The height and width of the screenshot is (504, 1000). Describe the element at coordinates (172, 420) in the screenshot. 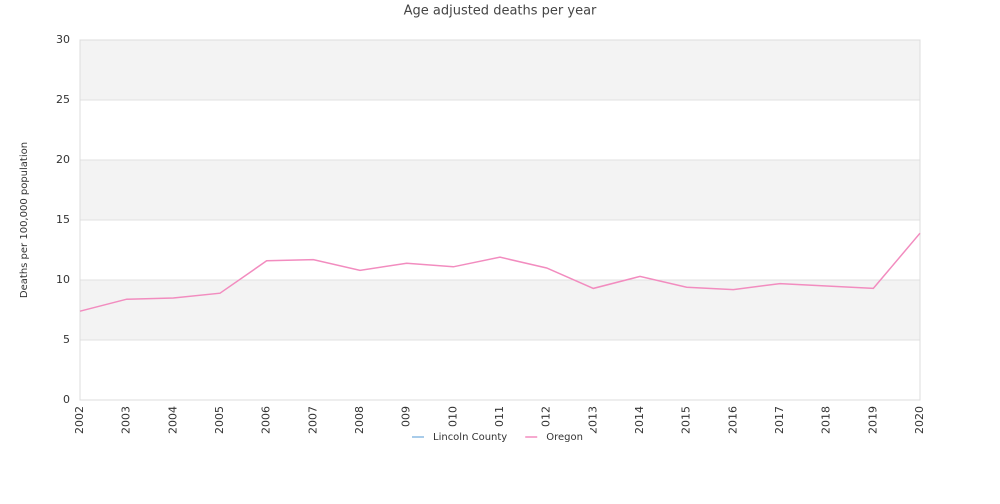

I see `x-tick-label: 2004` at that location.